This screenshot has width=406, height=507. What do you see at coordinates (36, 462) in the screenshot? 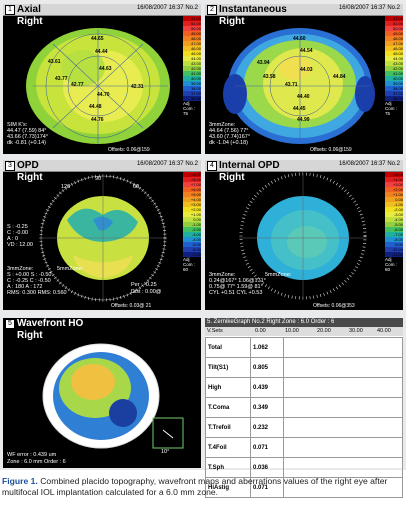
I see `zone-order-text: Zone : 6.0 mm Order : 6` at bounding box center [36, 462].